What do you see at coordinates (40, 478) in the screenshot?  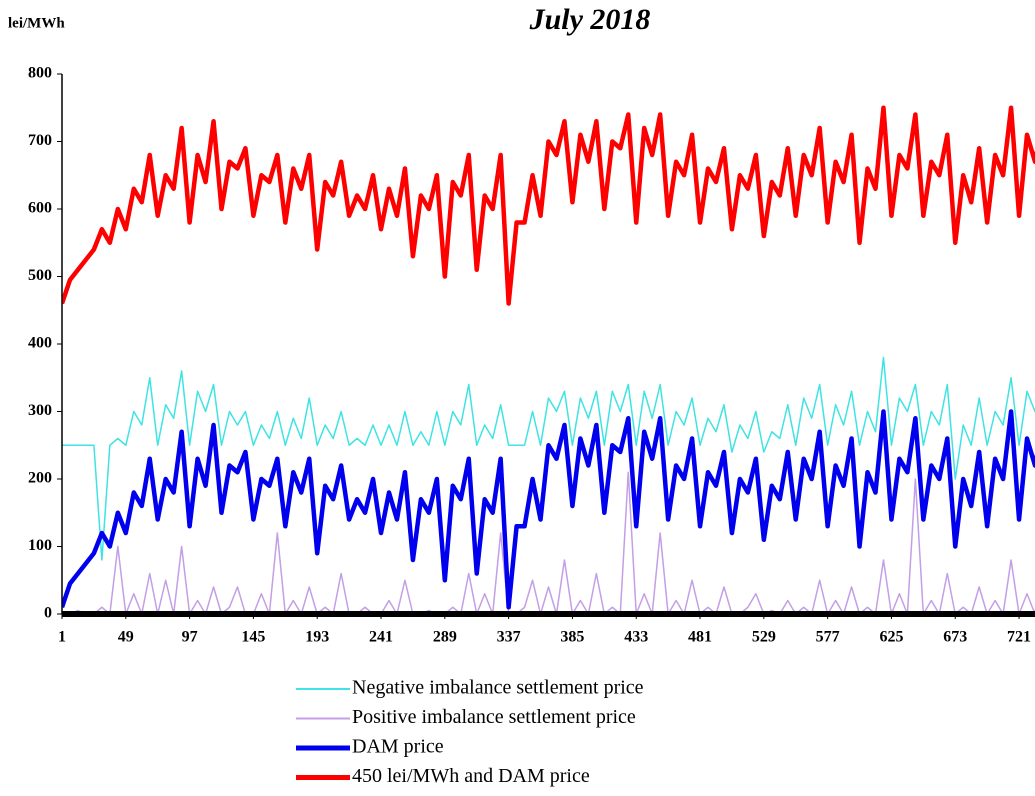 I see `y-tick-label: 200` at bounding box center [40, 478].